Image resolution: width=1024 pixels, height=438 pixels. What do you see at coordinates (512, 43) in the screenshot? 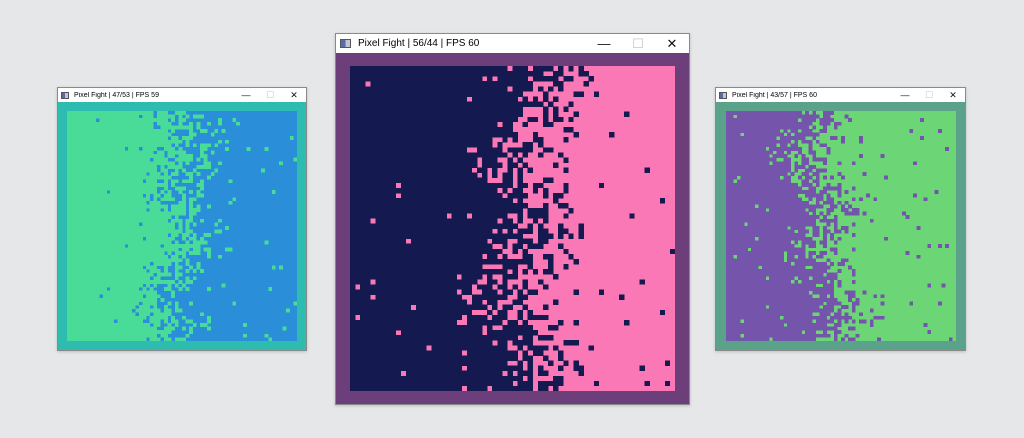
I see `title-bar: Pixel Fight | 56/44 | FPS 60 — ☐ ✕` at bounding box center [512, 43].